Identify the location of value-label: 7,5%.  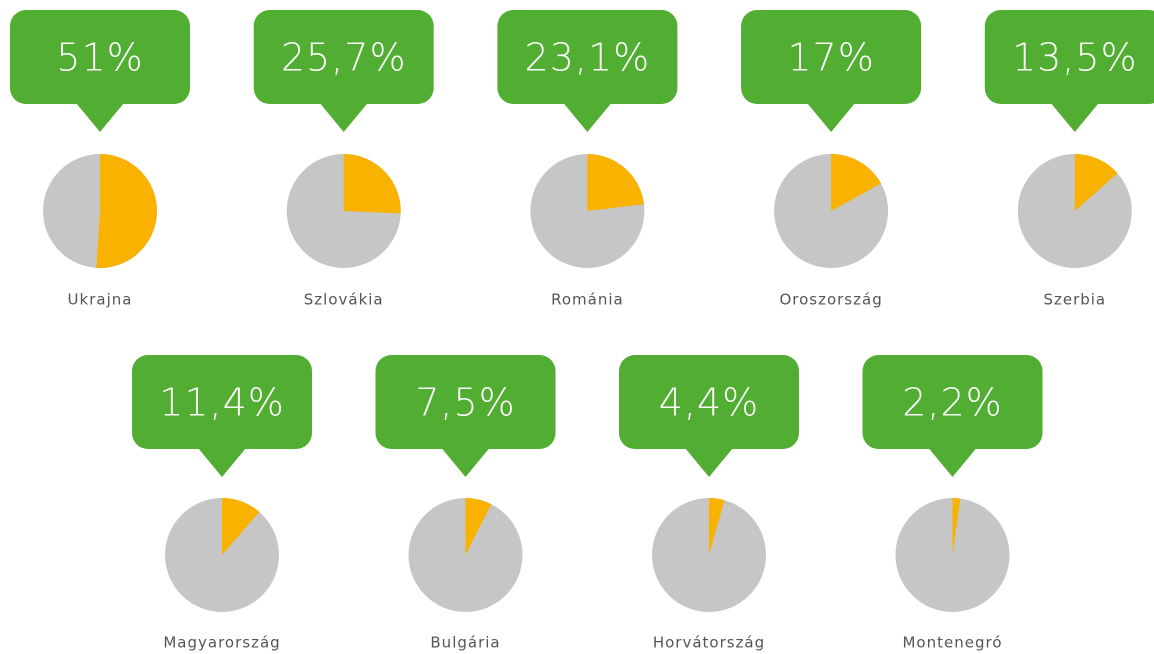
(465, 403).